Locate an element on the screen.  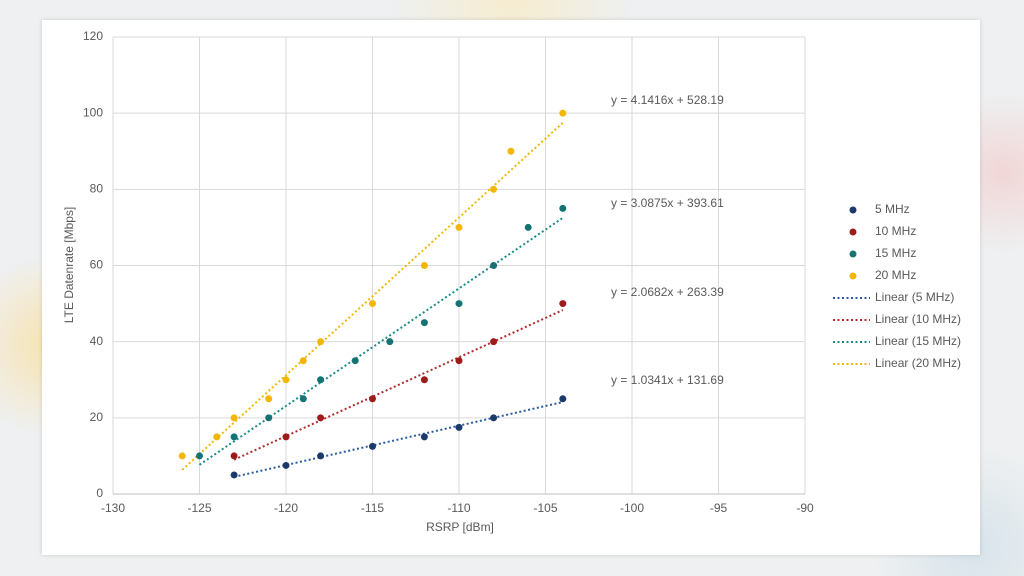
y-tick-label: 120 is located at coordinates (93, 36).